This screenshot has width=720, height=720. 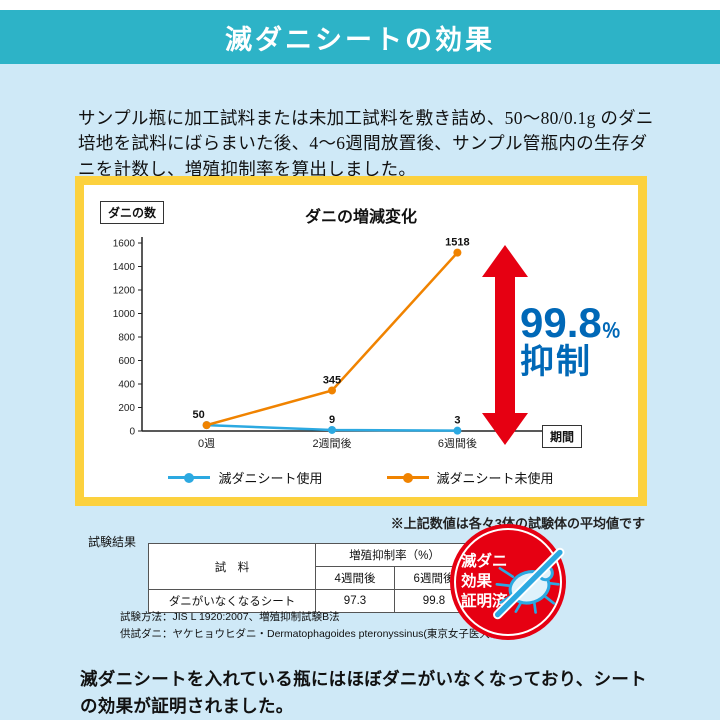 What do you see at coordinates (232, 566) in the screenshot?
I see `sample-header-cell: 試 料` at bounding box center [232, 566].